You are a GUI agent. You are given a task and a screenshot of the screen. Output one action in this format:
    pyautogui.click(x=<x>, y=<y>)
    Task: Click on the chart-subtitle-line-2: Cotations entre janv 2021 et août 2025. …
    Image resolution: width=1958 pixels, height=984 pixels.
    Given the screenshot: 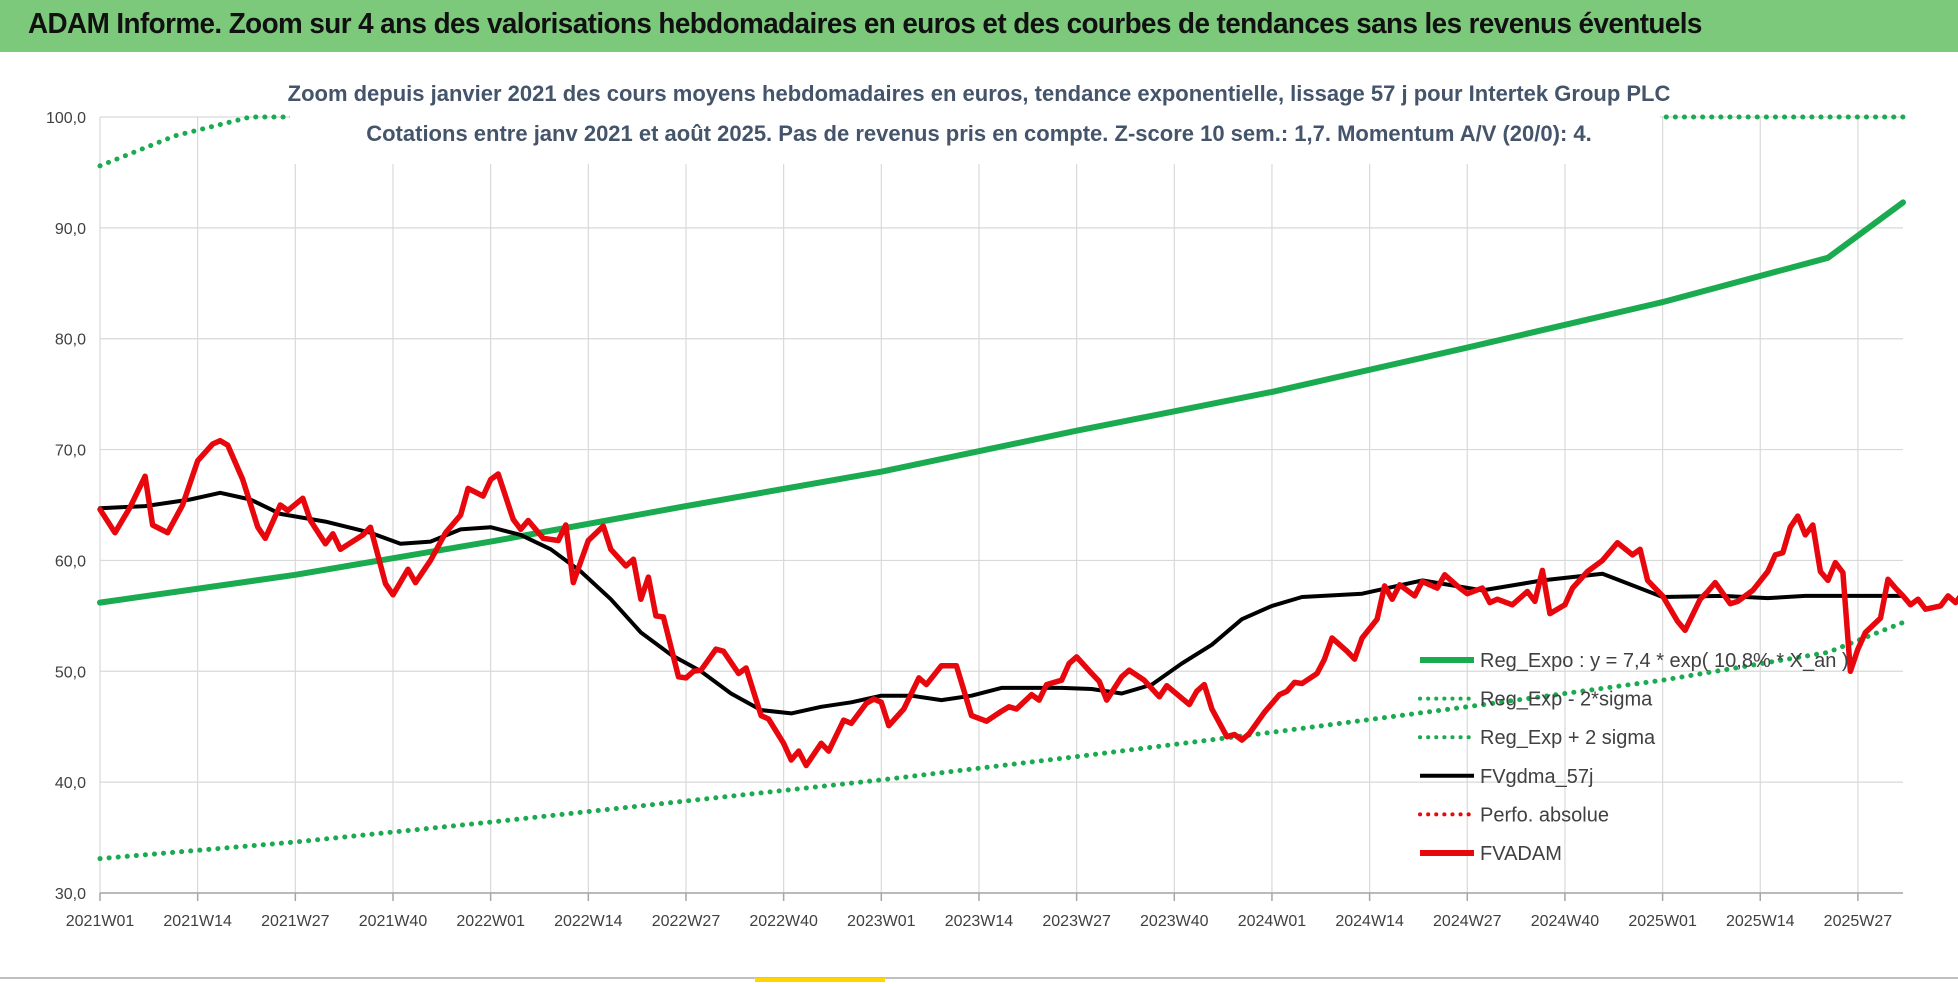 What is the action you would take?
    pyautogui.click(x=979, y=133)
    